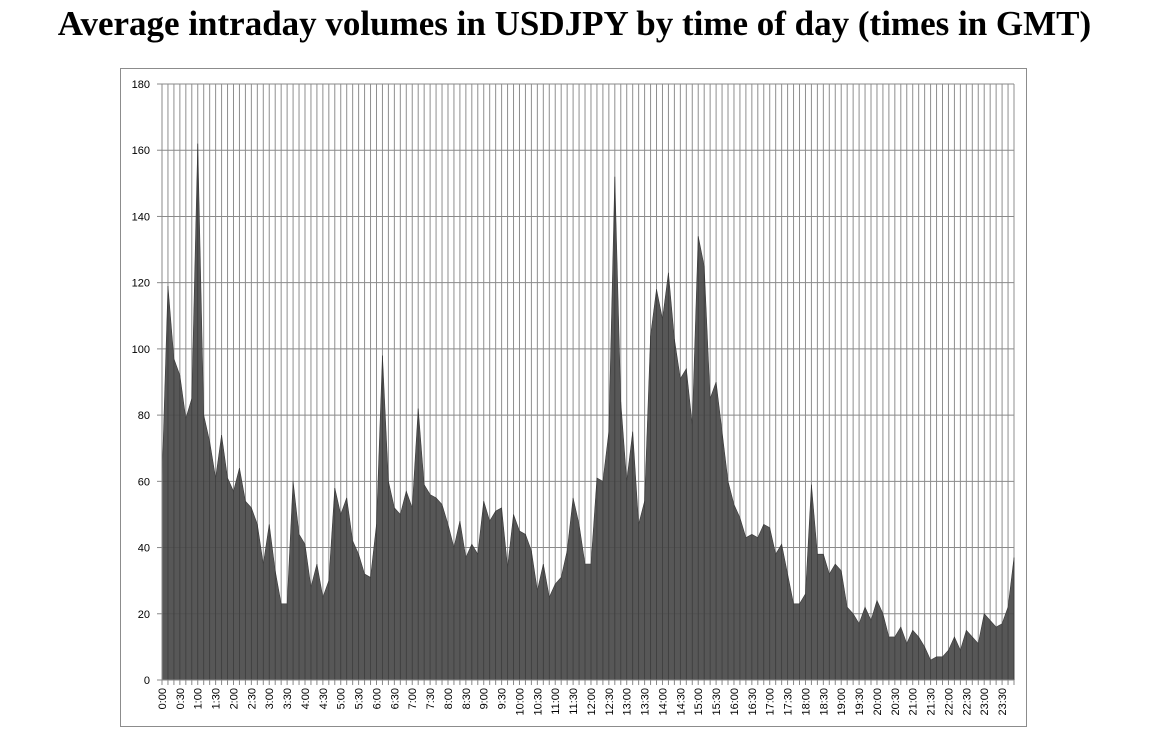 This screenshot has width=1149, height=735. I want to click on x-tick-label: 23:00, so click(985, 702).